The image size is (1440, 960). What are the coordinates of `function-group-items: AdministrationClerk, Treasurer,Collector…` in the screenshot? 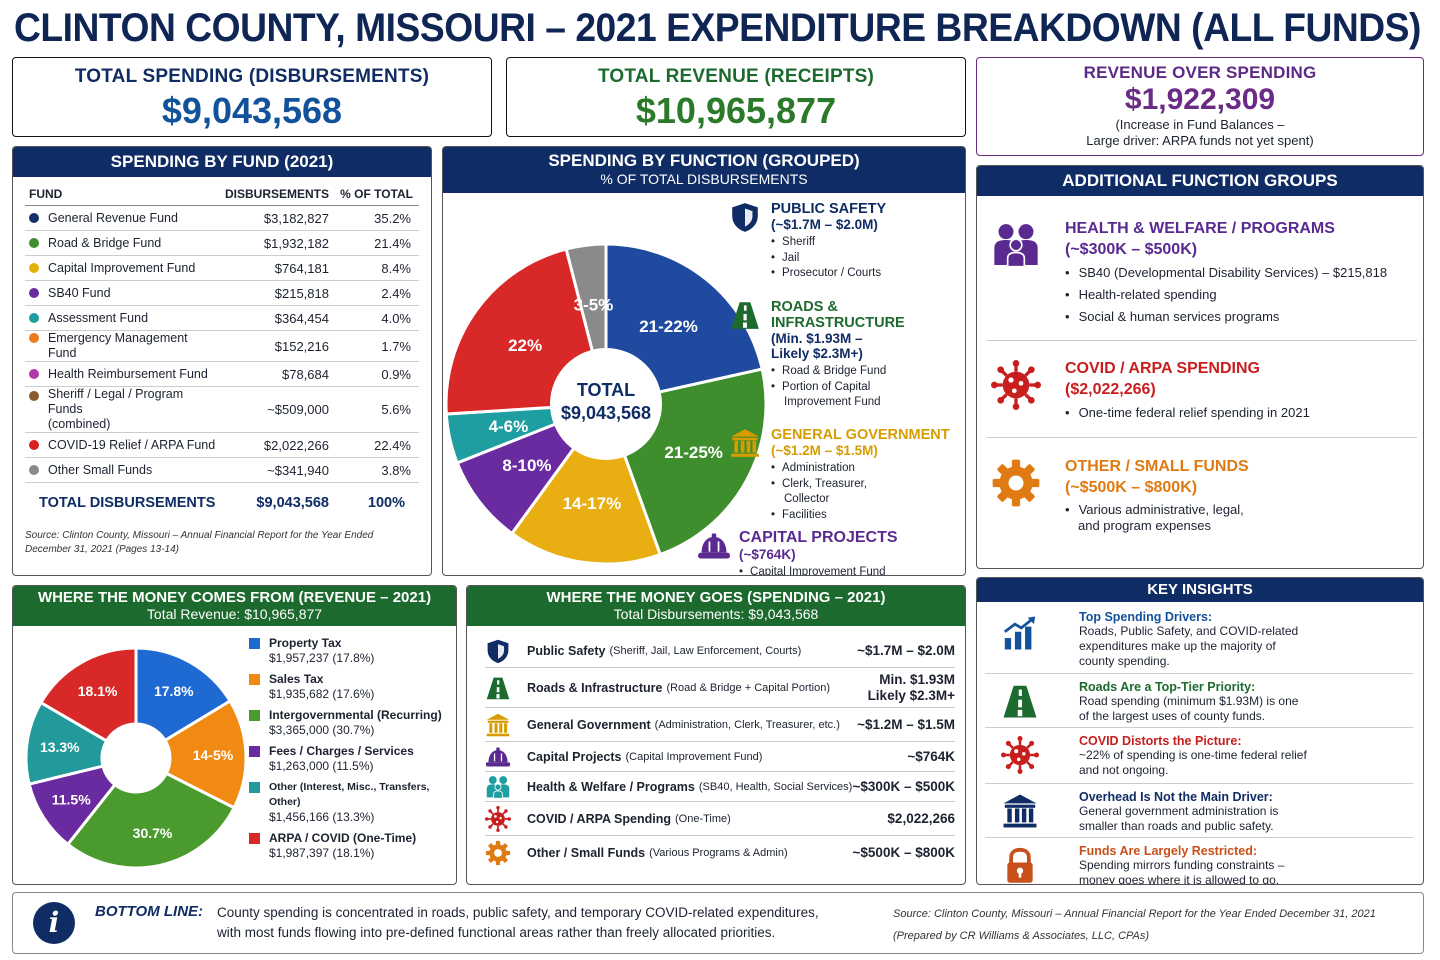 It's located at (866, 492).